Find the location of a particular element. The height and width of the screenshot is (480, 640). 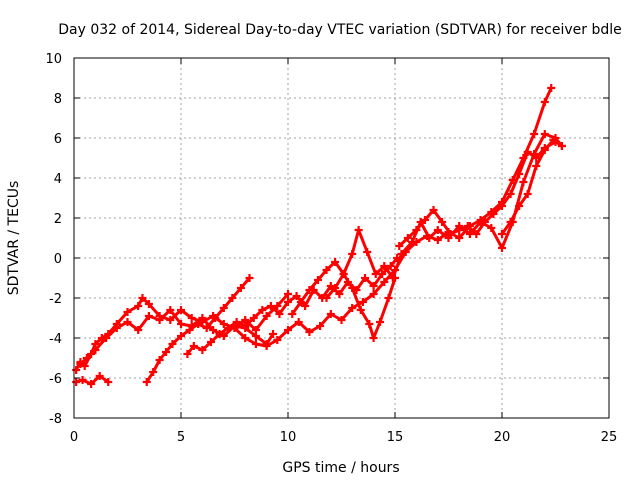

series-line-track-e is located at coordinates (292, 306).